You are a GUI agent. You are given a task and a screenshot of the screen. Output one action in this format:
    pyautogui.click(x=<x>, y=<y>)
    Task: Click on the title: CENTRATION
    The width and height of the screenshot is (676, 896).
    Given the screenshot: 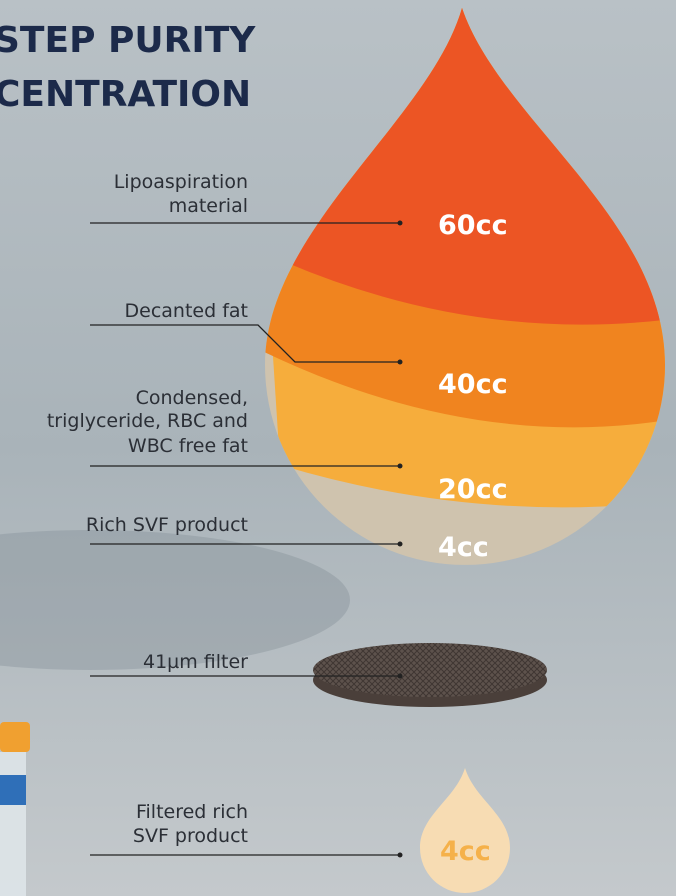 What is the action you would take?
    pyautogui.click(x=125, y=94)
    